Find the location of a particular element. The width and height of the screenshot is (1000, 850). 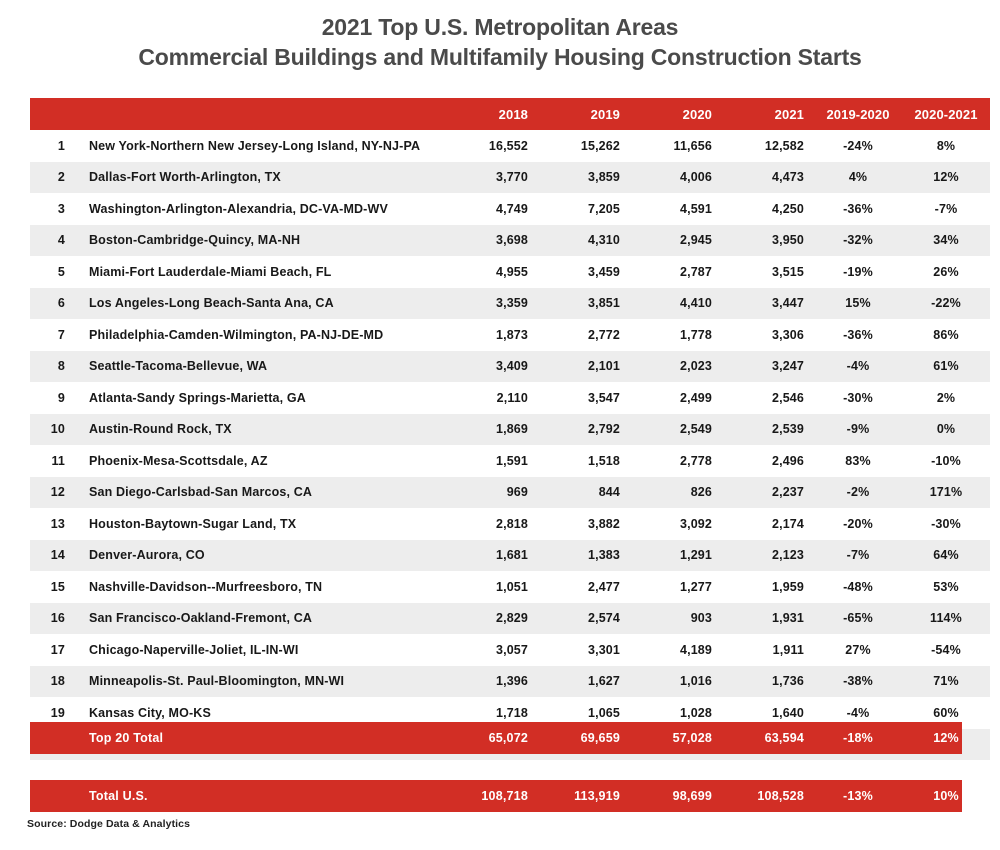

value-2019: 1,627 is located at coordinates (603, 681).